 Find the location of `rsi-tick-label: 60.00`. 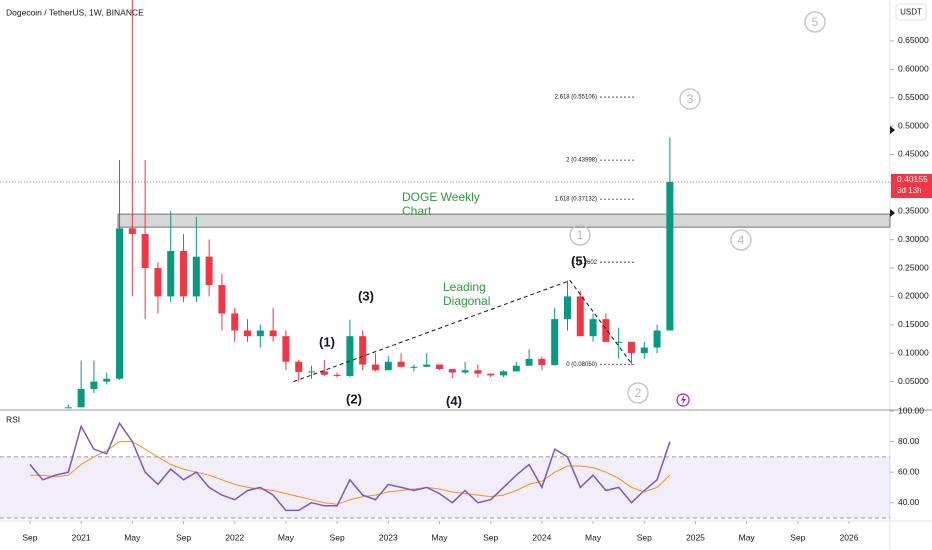

rsi-tick-label: 60.00 is located at coordinates (909, 471).